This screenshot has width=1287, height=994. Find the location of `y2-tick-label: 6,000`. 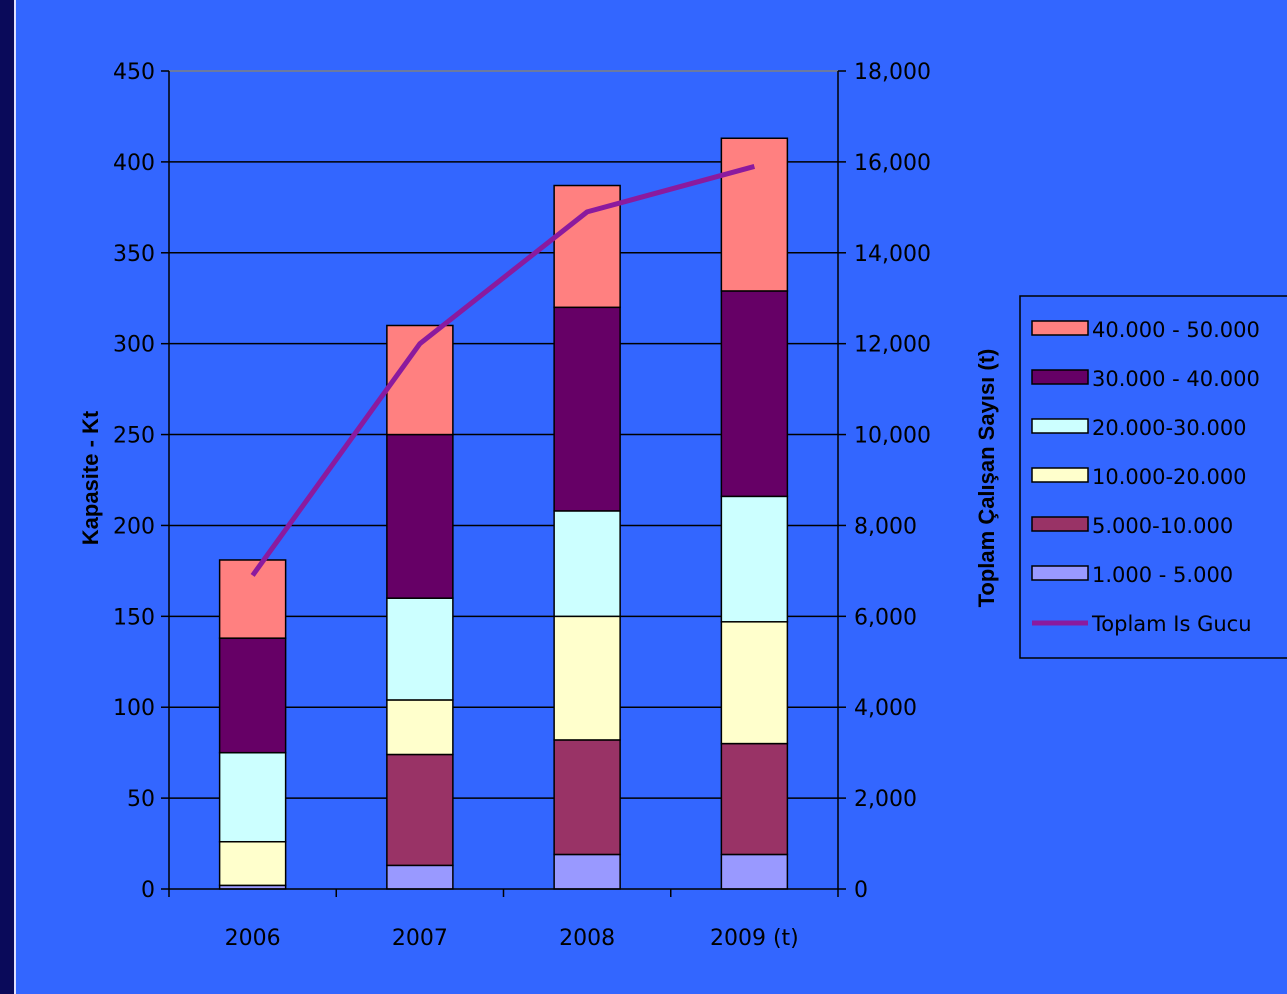

y2-tick-label: 6,000 is located at coordinates (885, 617).